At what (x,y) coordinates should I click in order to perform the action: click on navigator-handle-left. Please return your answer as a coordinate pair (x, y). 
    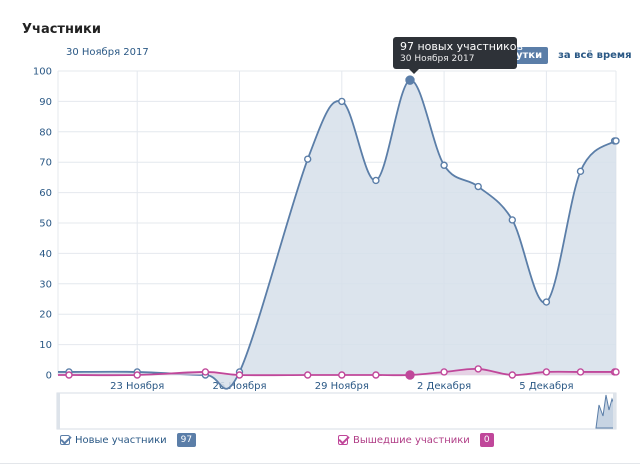
    Looking at the image, I should click on (58, 411).